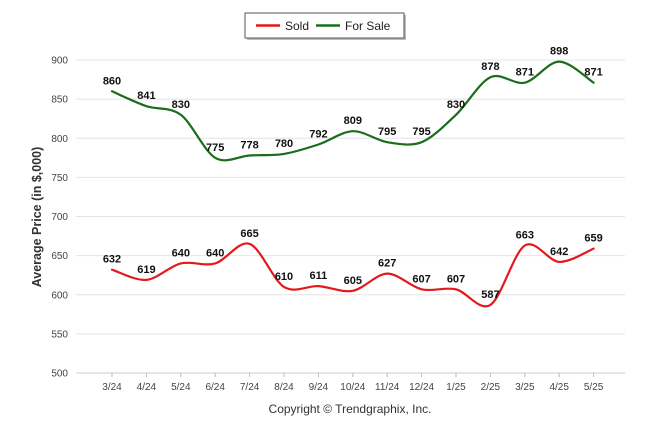 The width and height of the screenshot is (646, 434). I want to click on data-label-sold: 627, so click(387, 264).